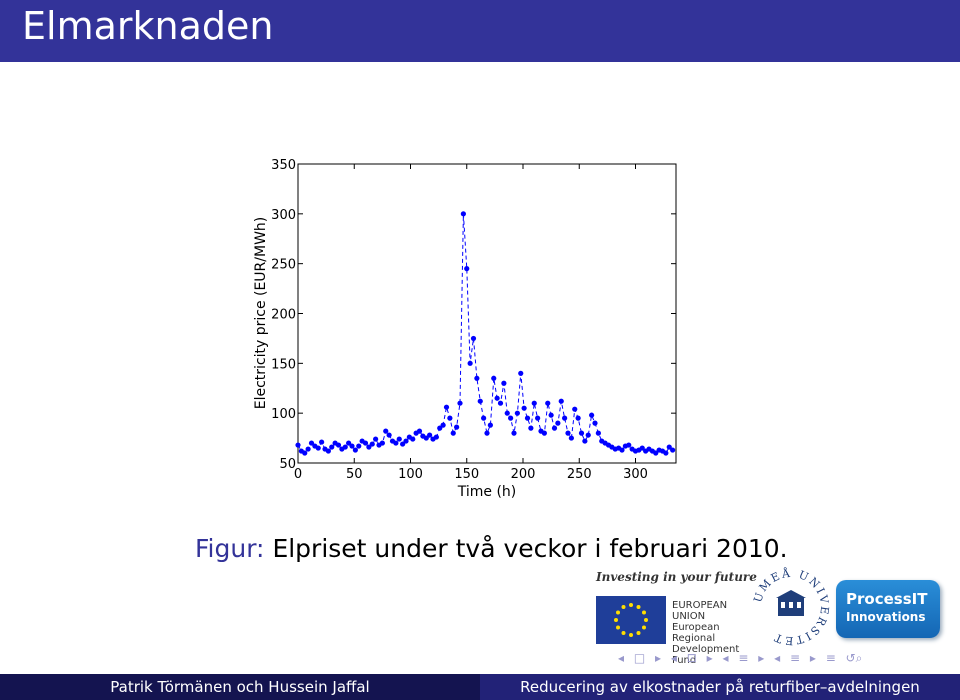 Image resolution: width=960 pixels, height=700 pixels. What do you see at coordinates (888, 609) in the screenshot?
I see `processit-logo: ProcessIT Innovations` at bounding box center [888, 609].